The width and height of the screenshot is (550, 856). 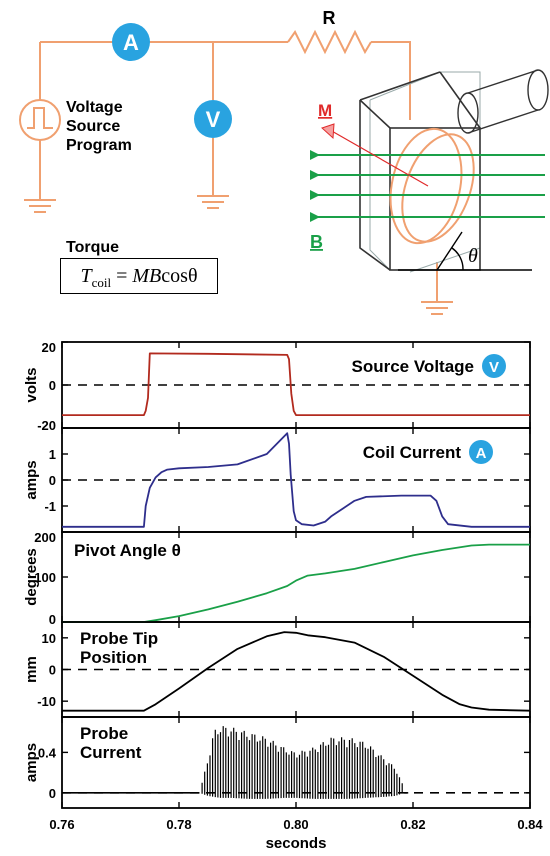 What do you see at coordinates (329, 18) in the screenshot?
I see `resistor-label: R` at bounding box center [329, 18].